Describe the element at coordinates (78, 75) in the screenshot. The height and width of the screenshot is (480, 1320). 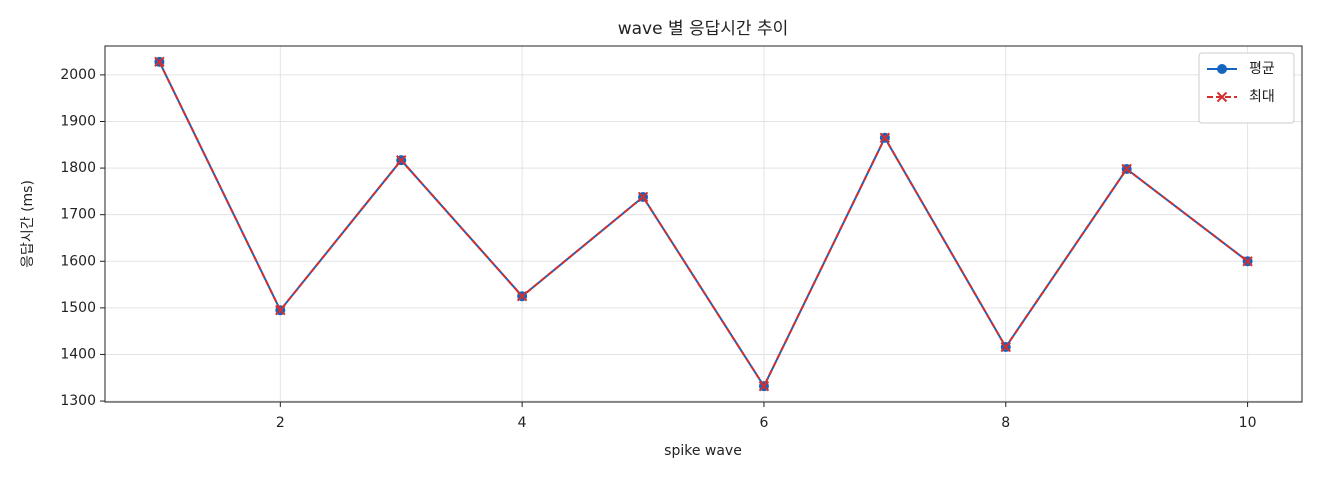
I see `y-tick-label: 2000` at that location.